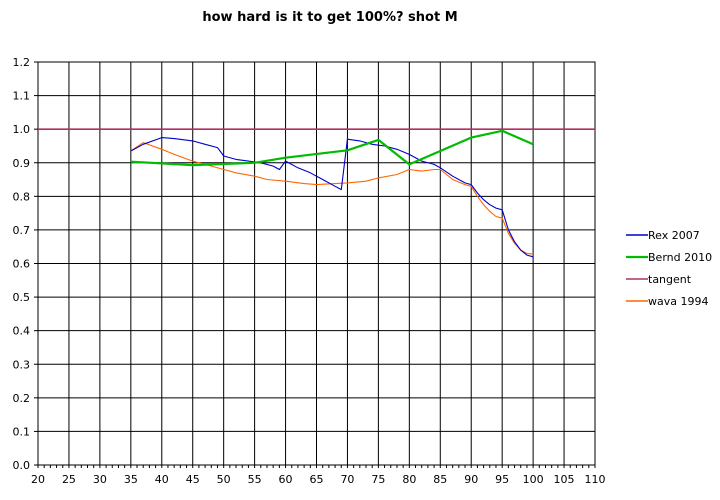 The image size is (720, 500). Describe the element at coordinates (255, 479) in the screenshot. I see `x-tick-label: 55` at that location.